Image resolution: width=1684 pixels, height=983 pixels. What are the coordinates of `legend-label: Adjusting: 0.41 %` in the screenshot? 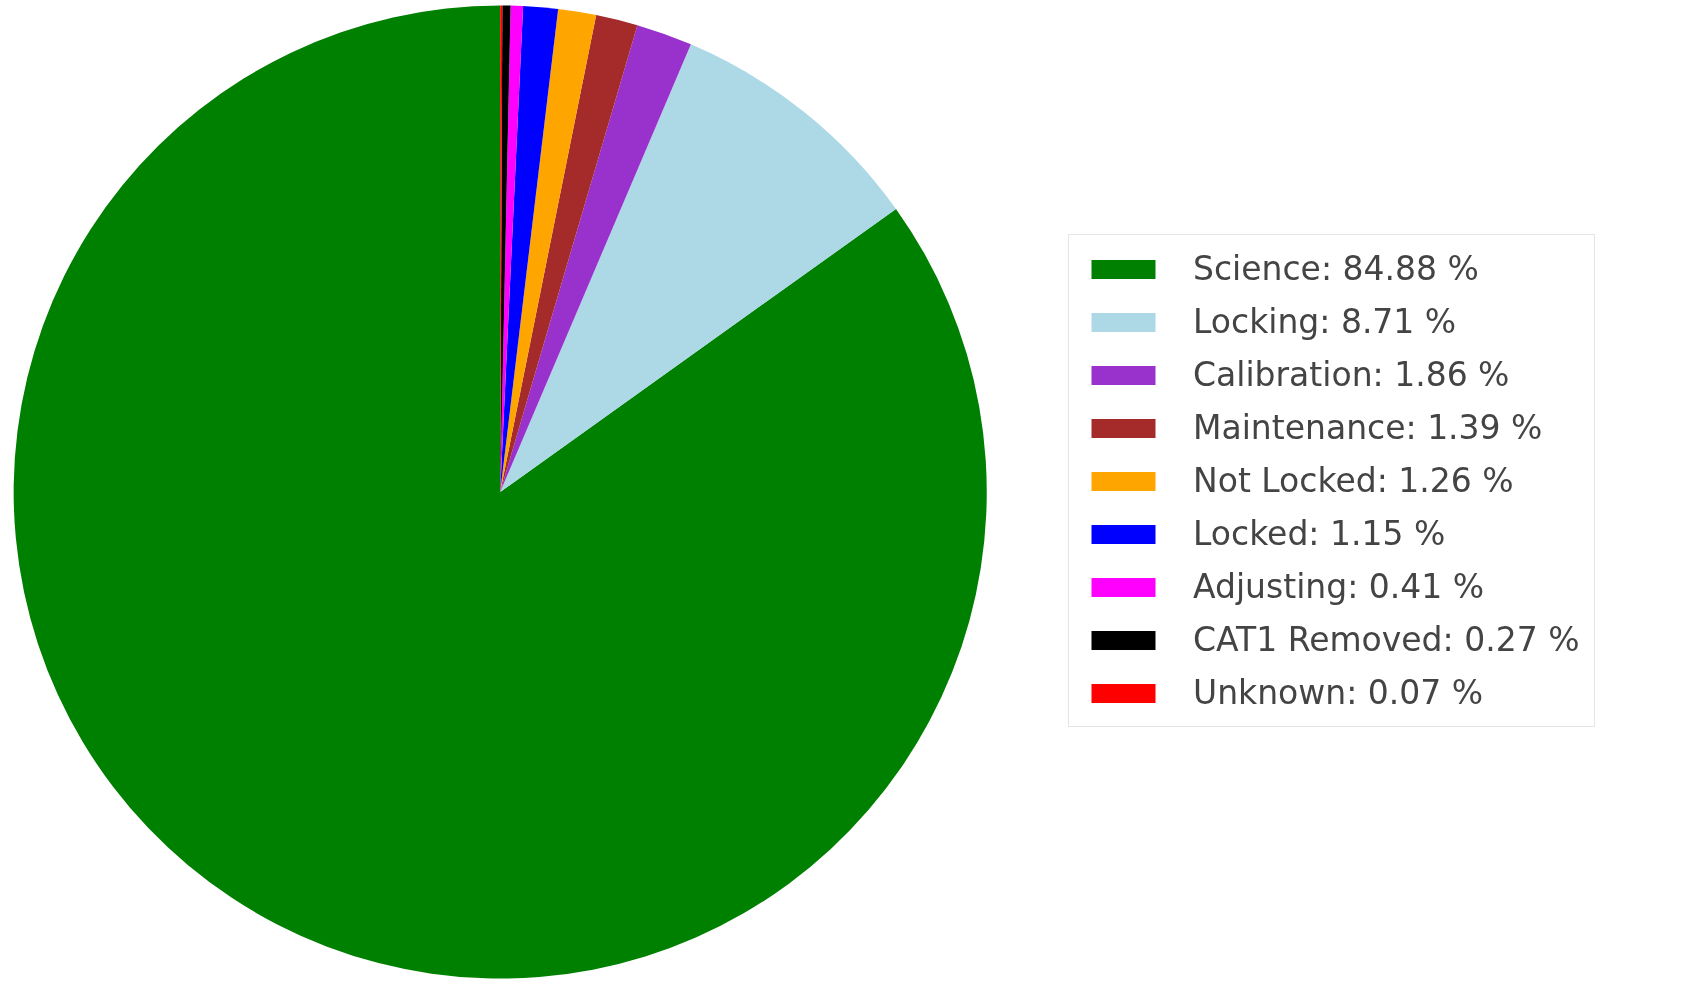 It's located at (1339, 586).